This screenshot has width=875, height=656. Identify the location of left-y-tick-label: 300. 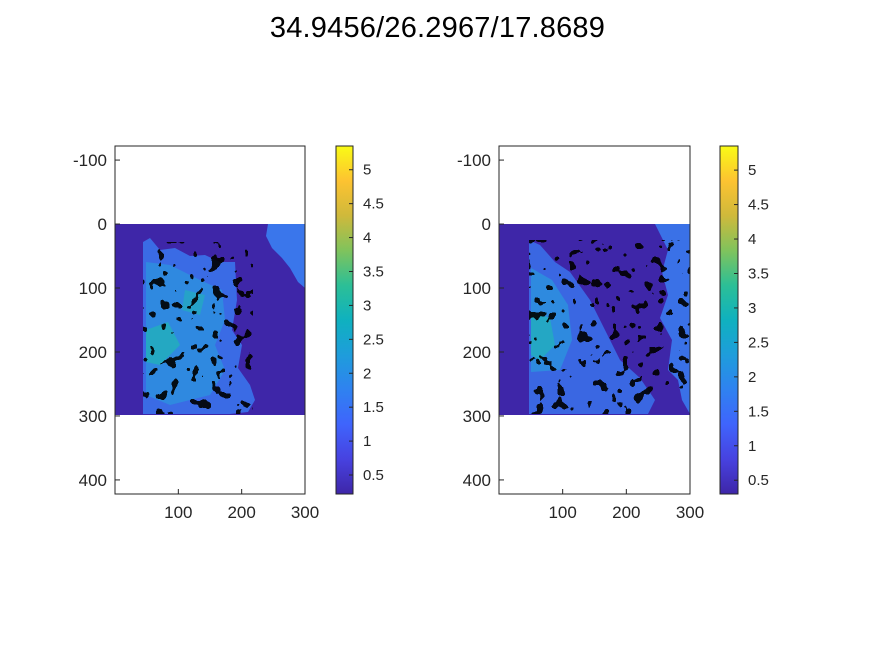
(93, 416).